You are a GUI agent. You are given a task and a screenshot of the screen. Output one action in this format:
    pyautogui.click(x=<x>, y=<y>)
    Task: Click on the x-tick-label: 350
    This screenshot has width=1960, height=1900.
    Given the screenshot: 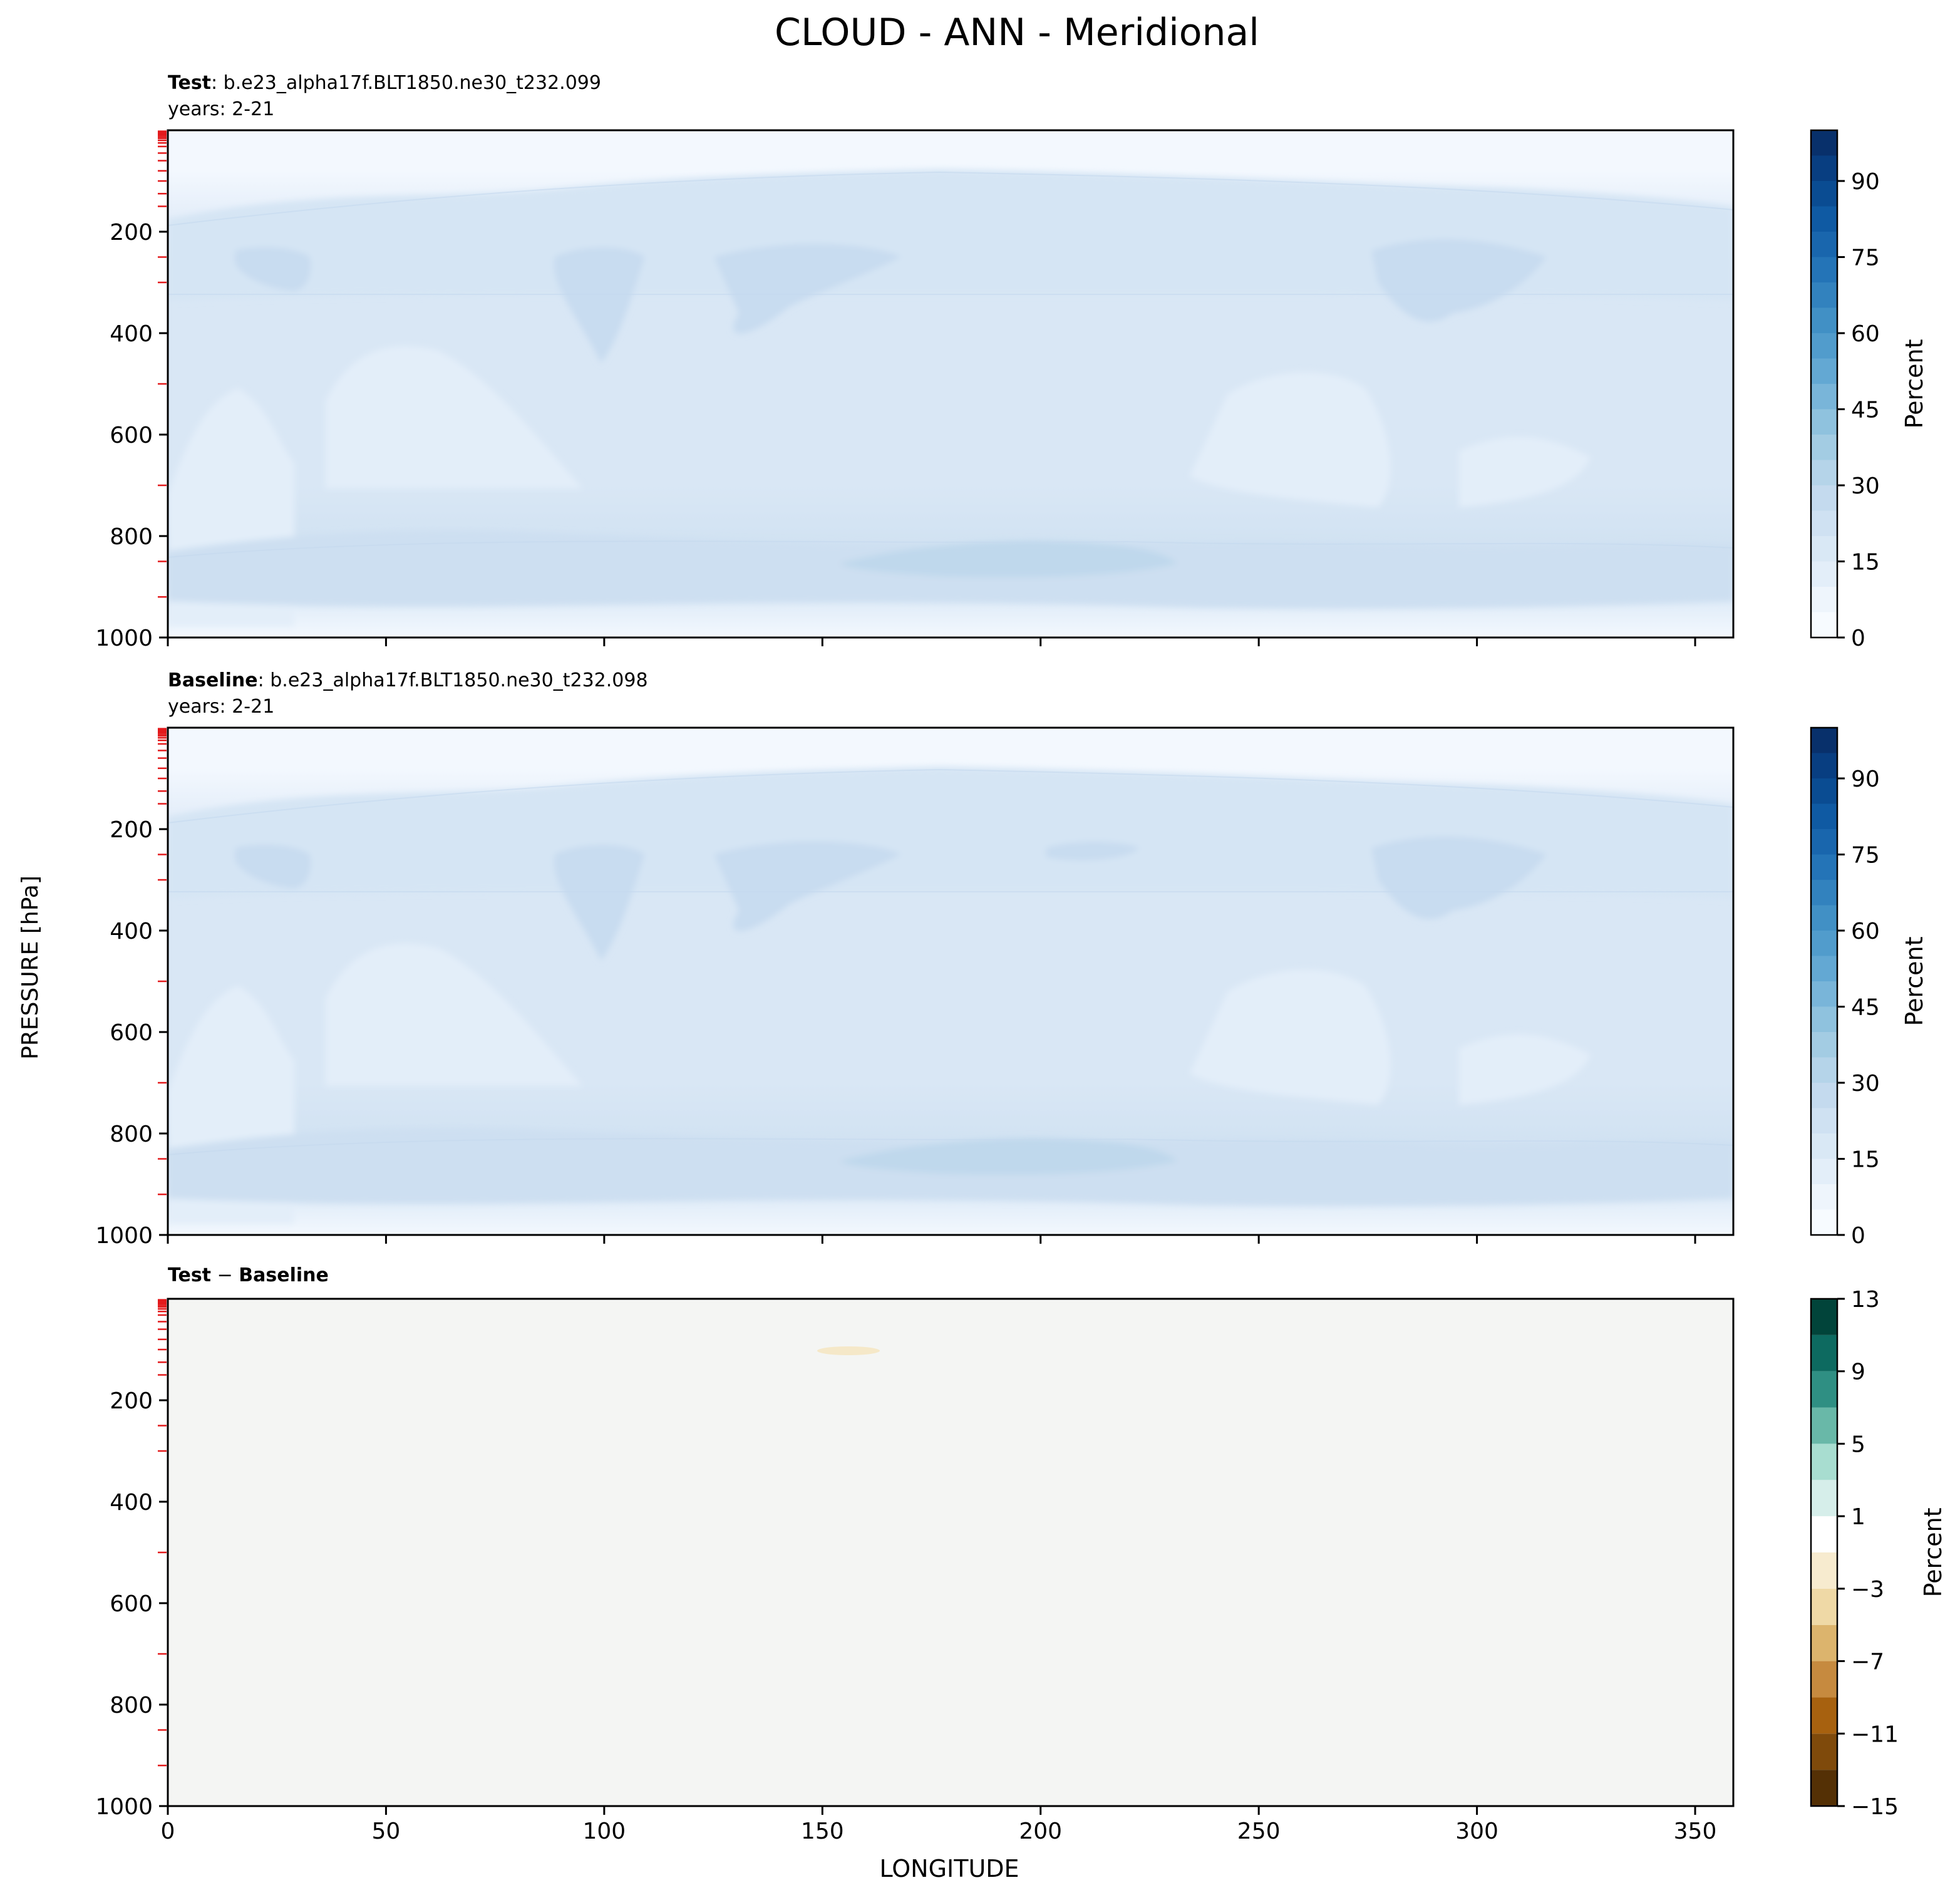 What is the action you would take?
    pyautogui.click(x=1695, y=1831)
    